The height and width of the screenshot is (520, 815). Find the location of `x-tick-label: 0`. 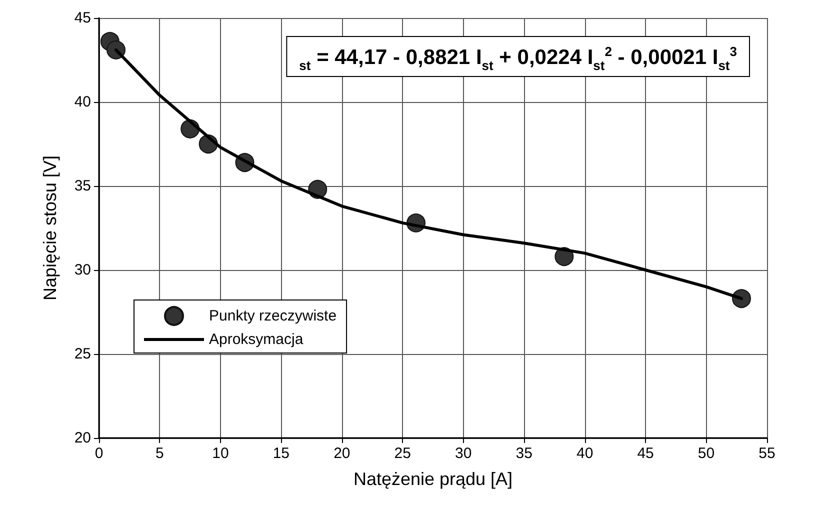

x-tick-label: 0 is located at coordinates (99, 453).